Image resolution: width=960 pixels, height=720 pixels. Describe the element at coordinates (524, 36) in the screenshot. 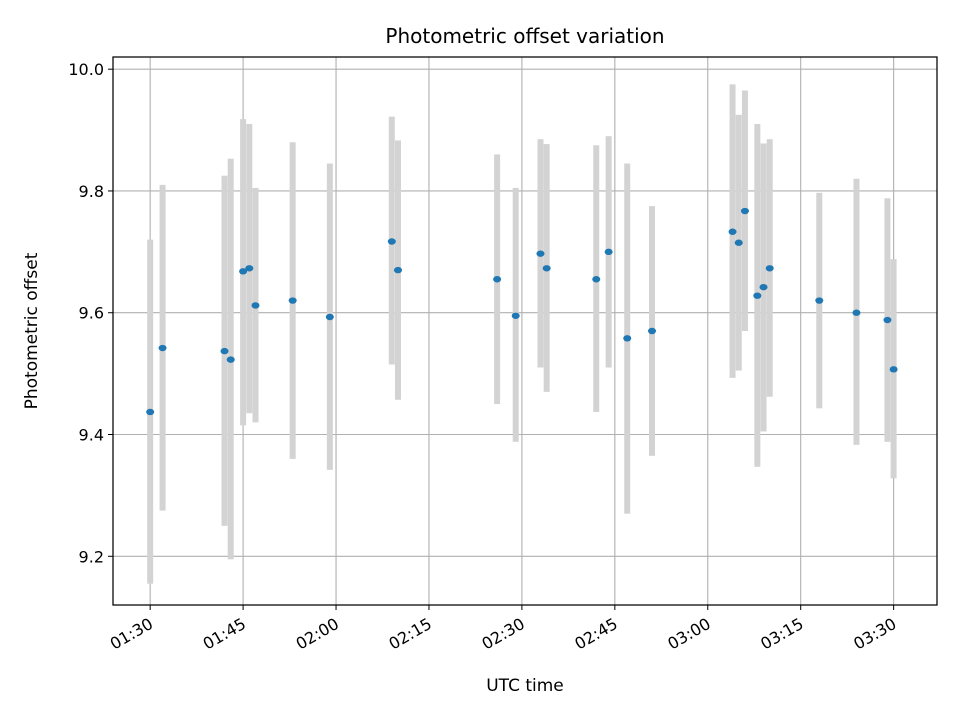

I see `chart-title: Photometric offset variation` at that location.